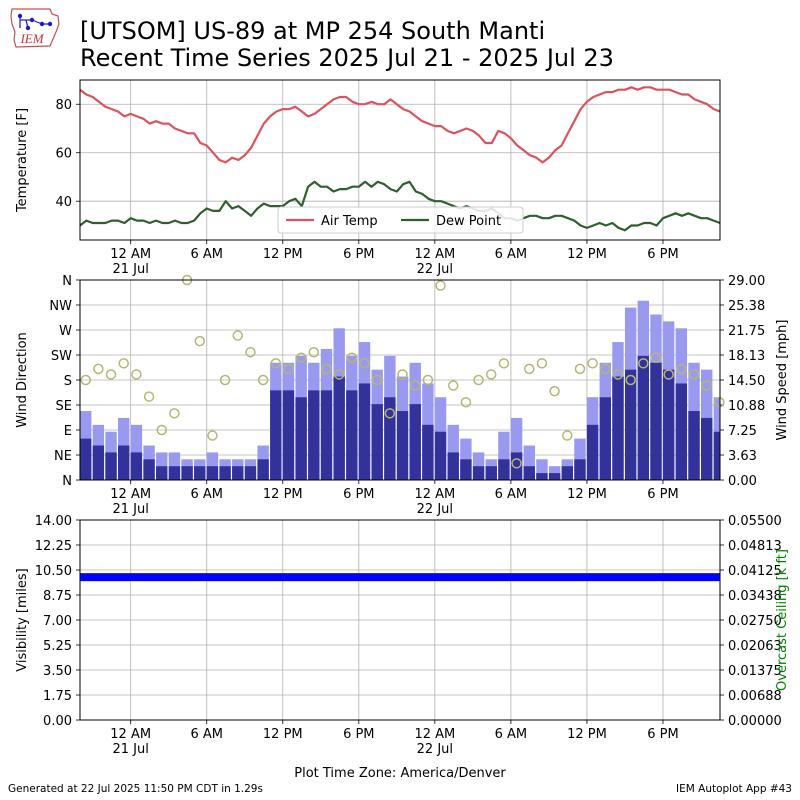 The width and height of the screenshot is (800, 800). What do you see at coordinates (511, 494) in the screenshot?
I see `wind-x-tick-label: 6 AM` at bounding box center [511, 494].